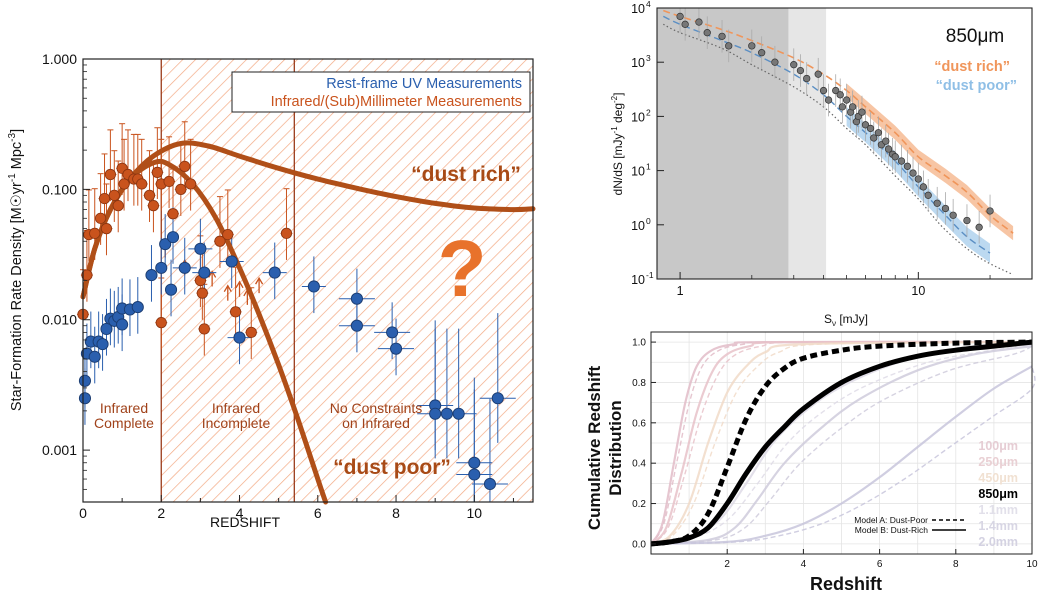 The width and height of the screenshot is (1039, 596). What do you see at coordinates (17, 157) in the screenshot?
I see `sfr-ylabel-part-4: Mpc` at bounding box center [17, 157].